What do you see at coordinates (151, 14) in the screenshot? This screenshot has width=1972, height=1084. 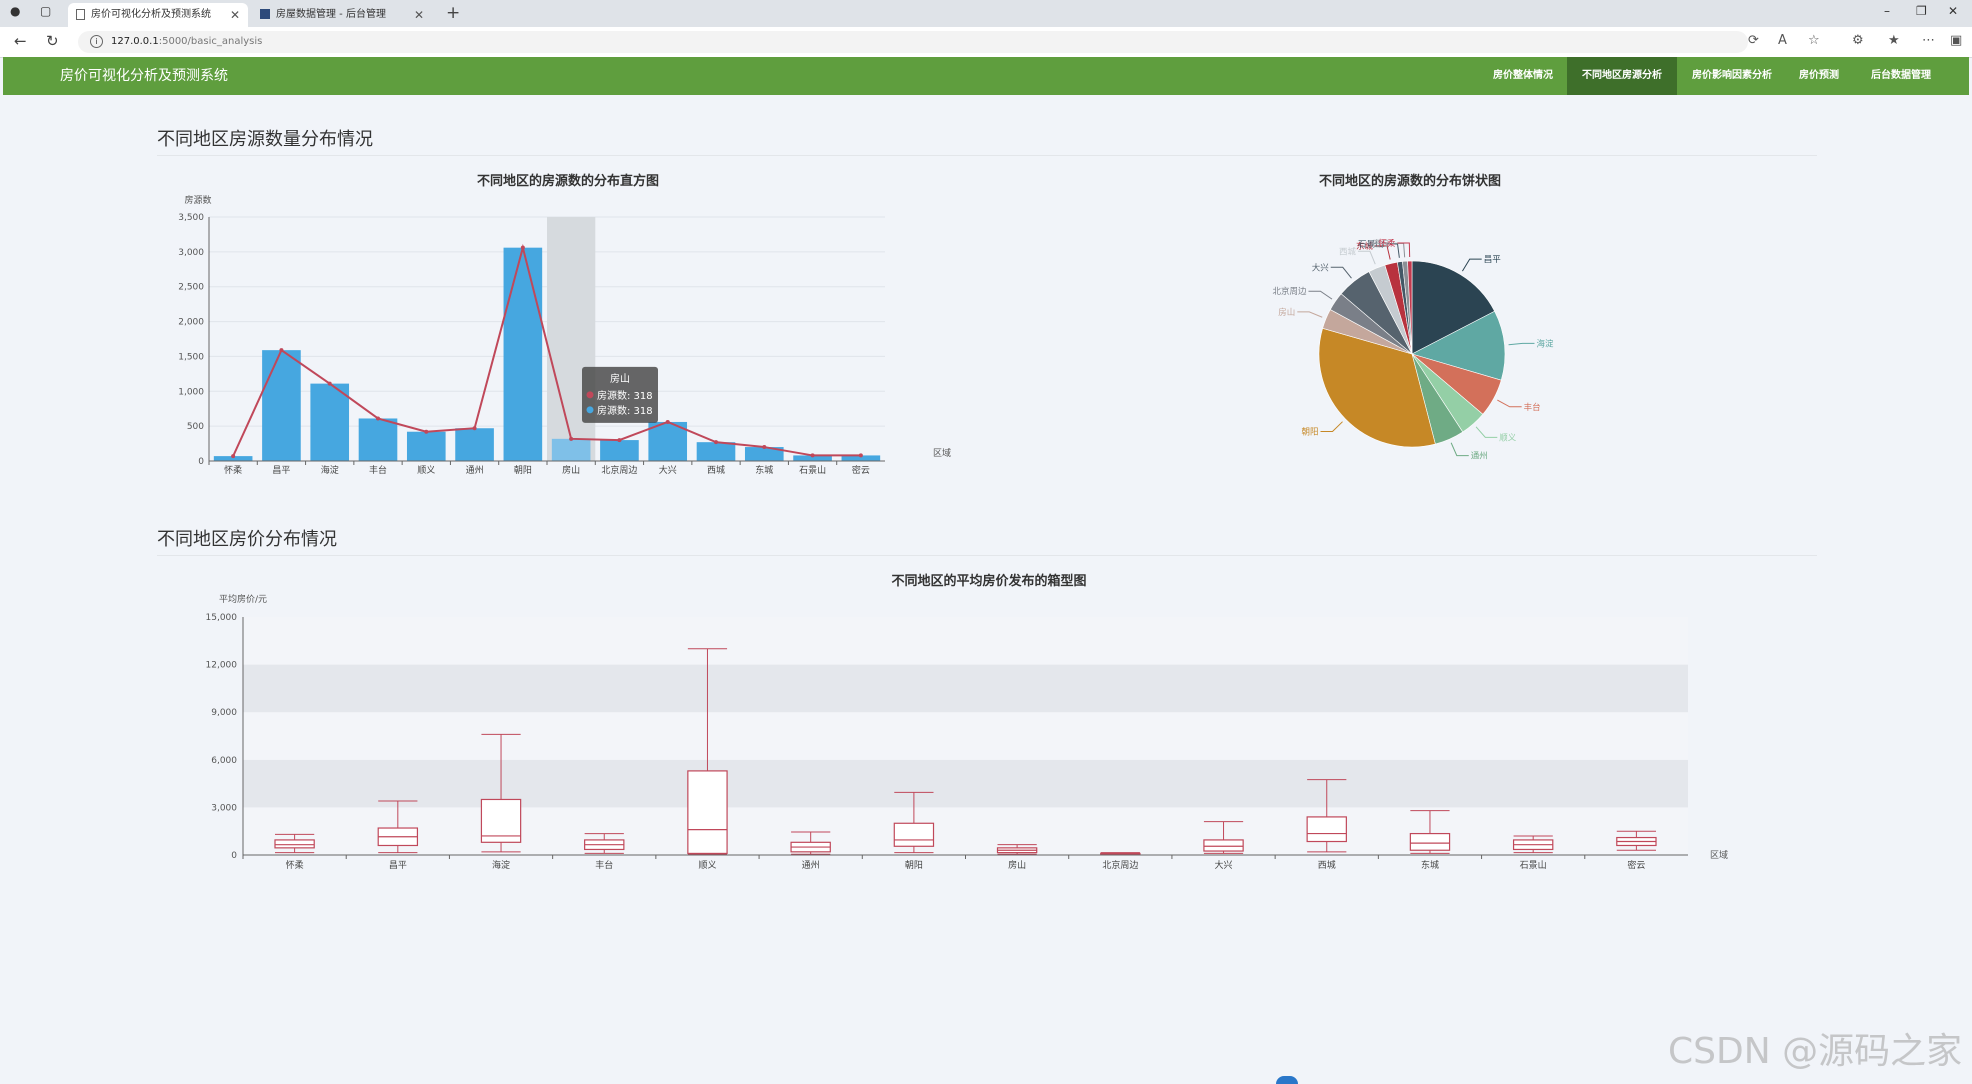 I see `tab-title: 房价可视化分析及预测系统` at bounding box center [151, 14].